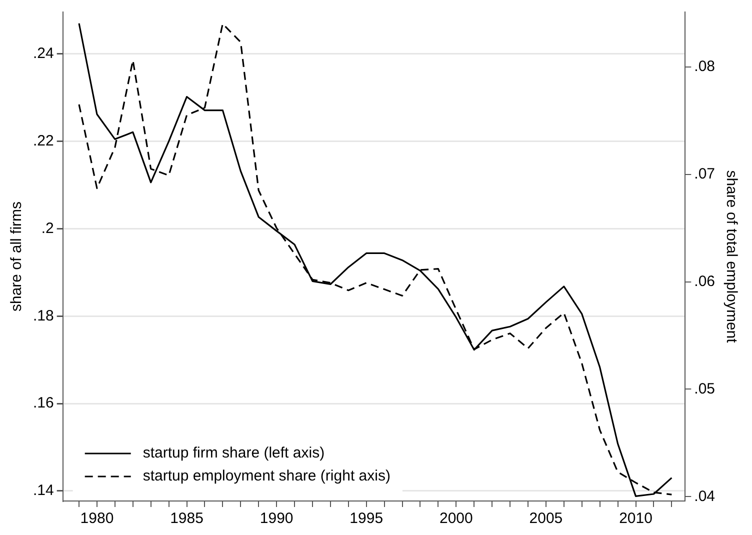  Describe the element at coordinates (43, 315) in the screenshot. I see `y-tick-label: .18` at that location.